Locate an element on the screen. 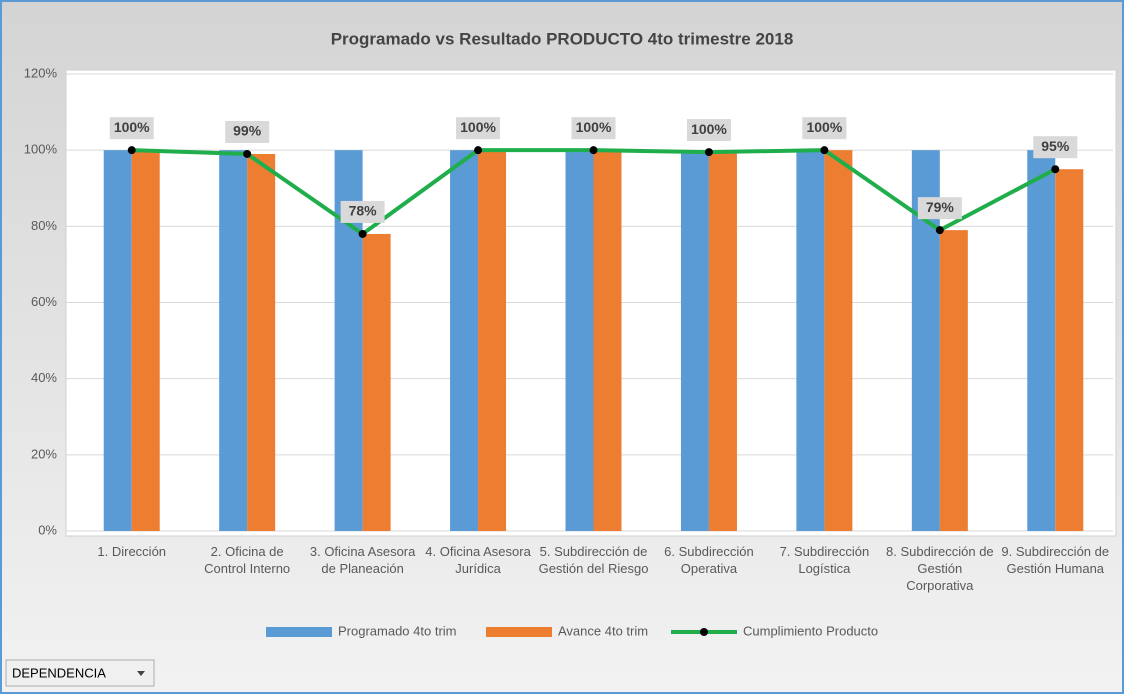  x-tick-label: 5. Subdirección de Gestión del Riesgo is located at coordinates (593, 560).